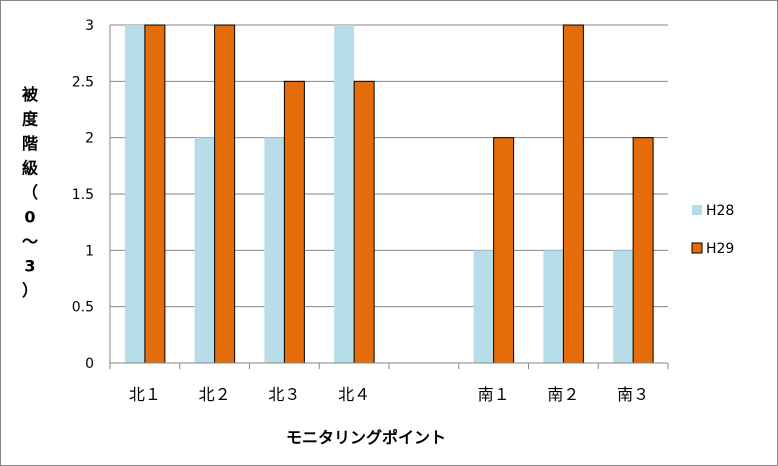 The height and width of the screenshot is (466, 778). What do you see at coordinates (354, 394) in the screenshot?
I see `x-tick-label: 北４` at bounding box center [354, 394].